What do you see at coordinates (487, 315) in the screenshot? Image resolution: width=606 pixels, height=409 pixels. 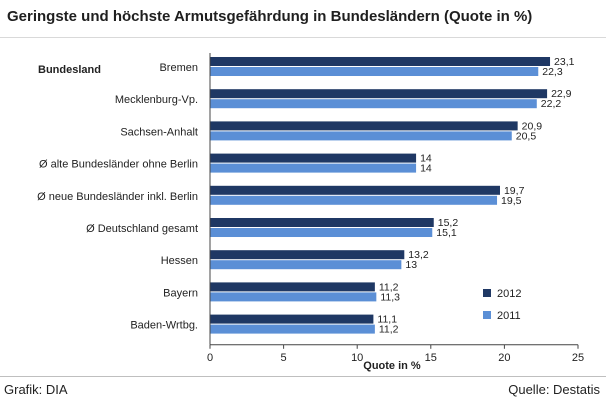 I see `legend-swatch-2011` at bounding box center [487, 315].